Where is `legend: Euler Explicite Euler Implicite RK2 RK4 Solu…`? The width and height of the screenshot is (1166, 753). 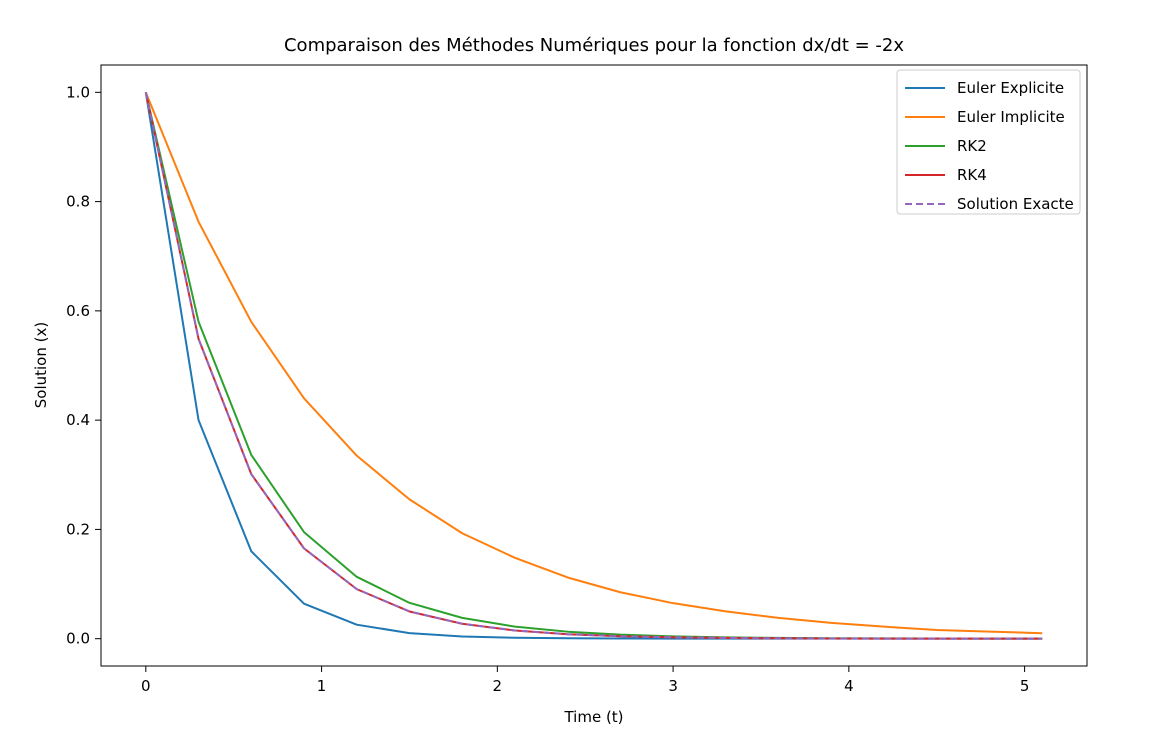 legend: Euler Explicite Euler Implicite RK2 RK4 Solu… is located at coordinates (988, 142).